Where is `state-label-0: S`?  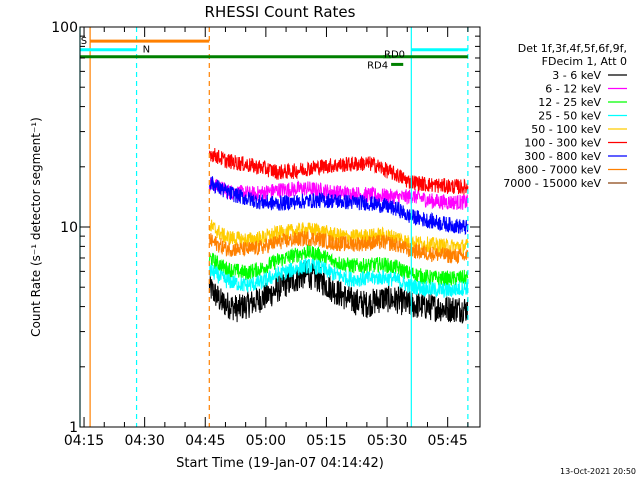 state-label-0: S is located at coordinates (84, 41).